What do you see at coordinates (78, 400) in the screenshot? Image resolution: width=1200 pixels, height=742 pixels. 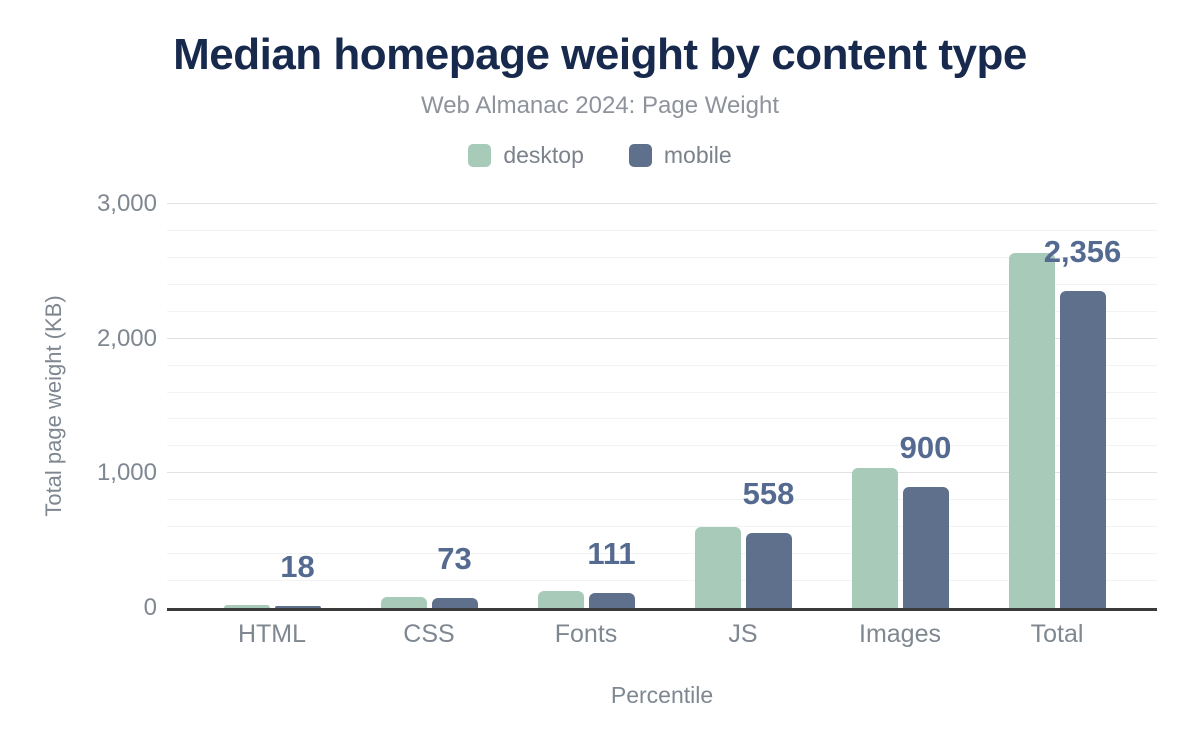 I see `y-axis: 0 1,000 2,000 3,000` at bounding box center [78, 400].